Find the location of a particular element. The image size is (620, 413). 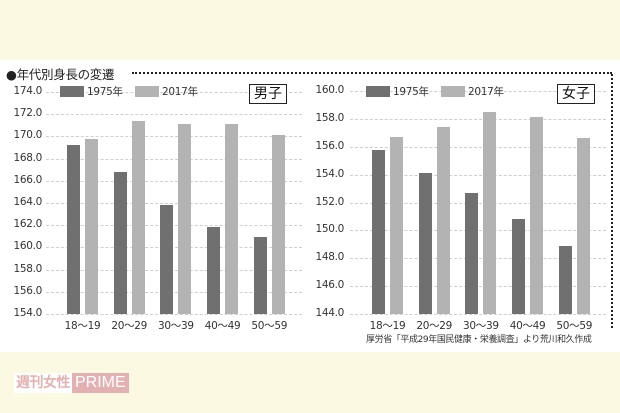

gender-label: 男子 is located at coordinates (268, 94).